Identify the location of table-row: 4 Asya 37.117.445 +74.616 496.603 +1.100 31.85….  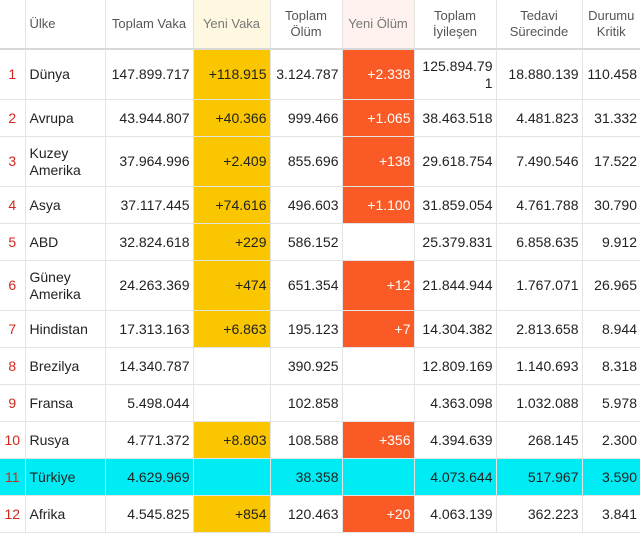
(320, 205).